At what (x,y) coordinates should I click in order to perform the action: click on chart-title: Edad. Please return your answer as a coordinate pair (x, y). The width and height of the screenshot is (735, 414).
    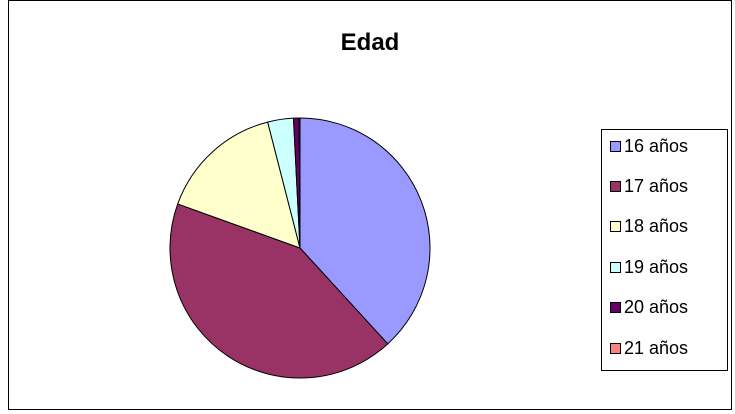
    Looking at the image, I should click on (370, 42).